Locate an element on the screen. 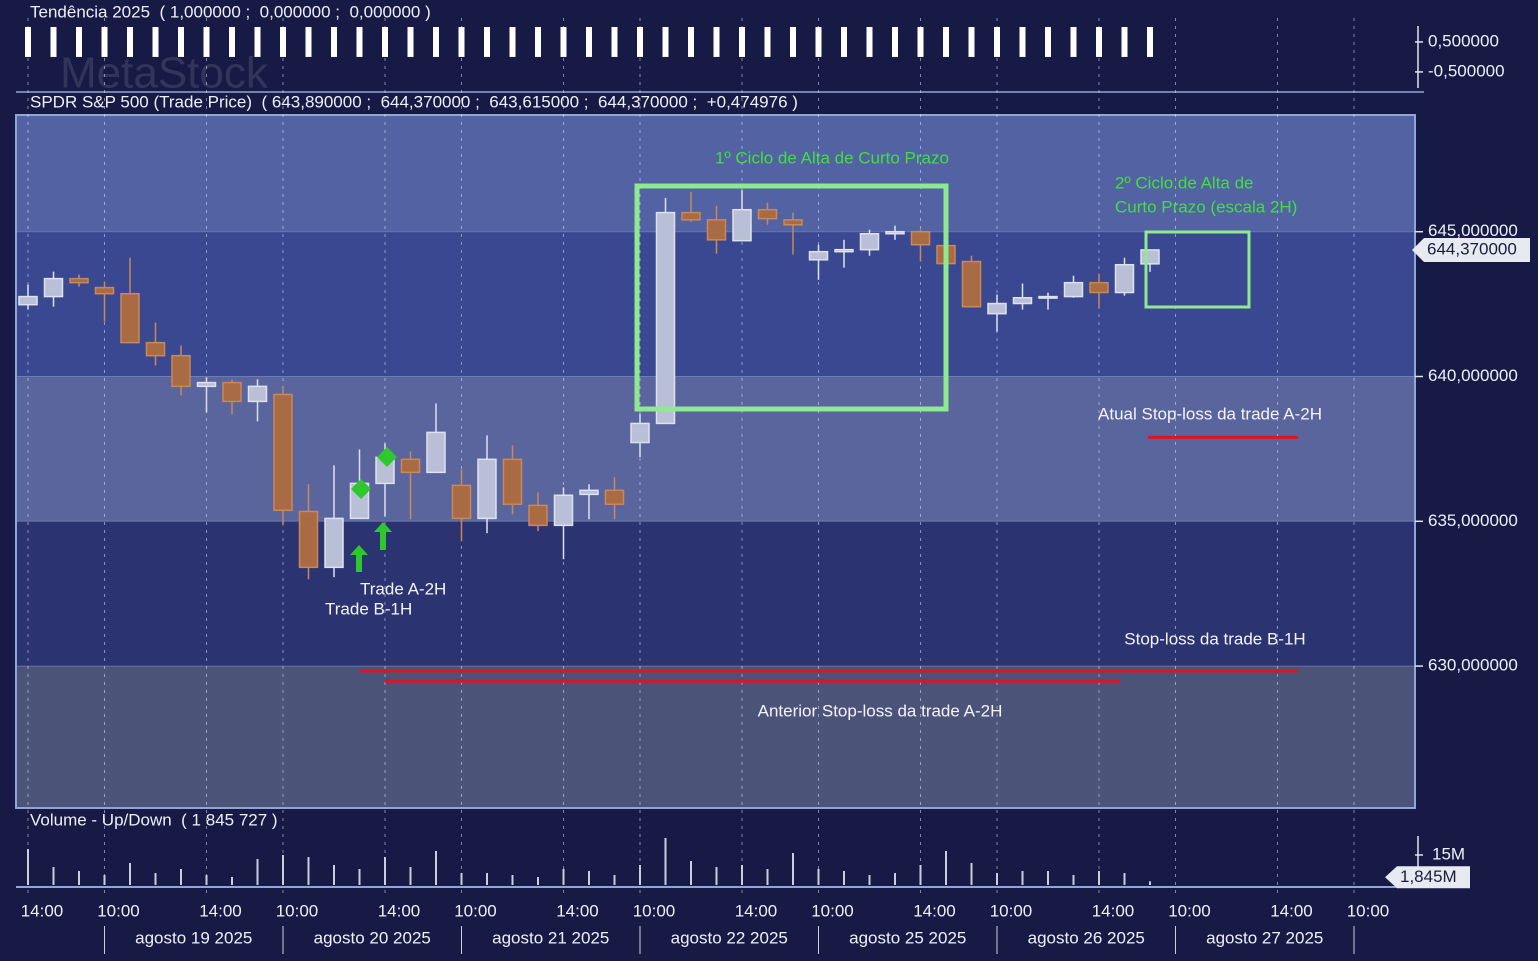 Image resolution: width=1538 pixels, height=961 pixels. trade-label: Trade B-1H is located at coordinates (368, 608).